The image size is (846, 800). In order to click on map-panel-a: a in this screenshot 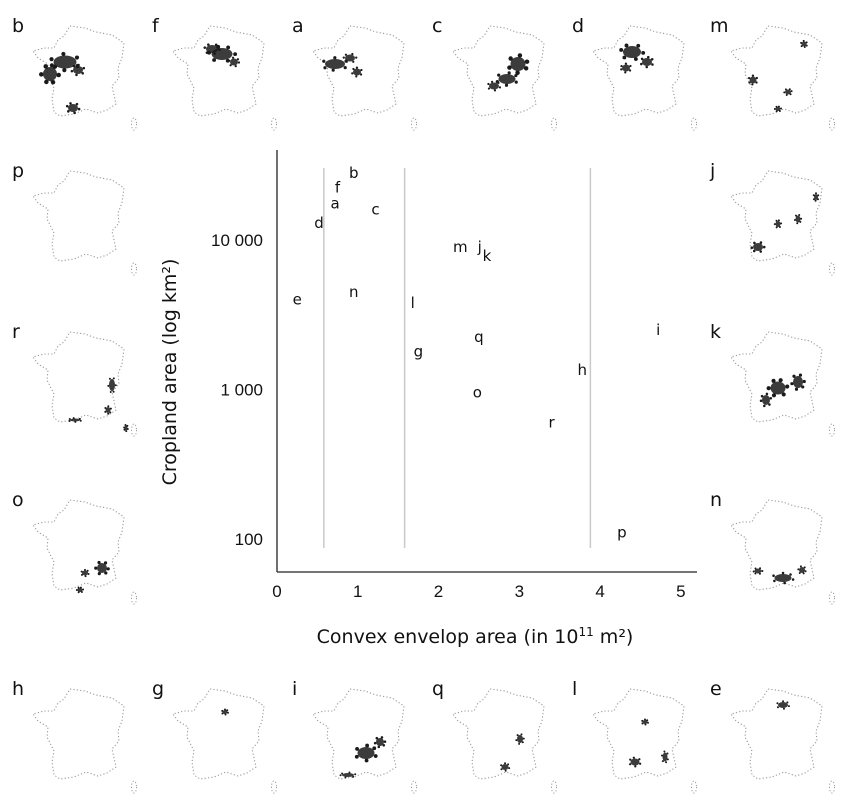, I will do `click(354, 72)`.